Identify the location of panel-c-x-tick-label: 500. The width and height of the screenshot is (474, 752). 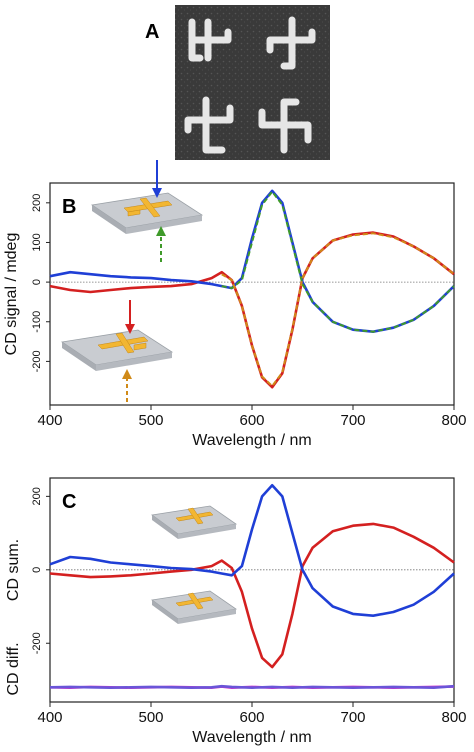
(150, 717).